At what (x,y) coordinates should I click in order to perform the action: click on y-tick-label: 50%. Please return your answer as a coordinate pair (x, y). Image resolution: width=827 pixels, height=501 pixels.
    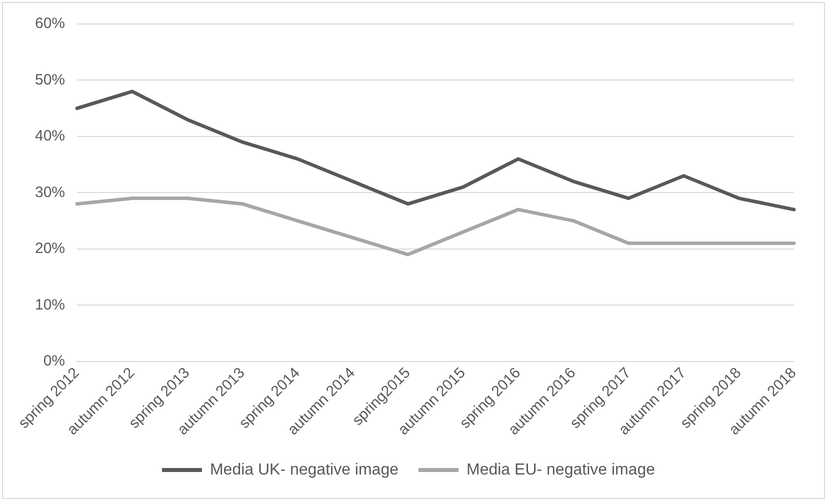
    Looking at the image, I should click on (50, 79).